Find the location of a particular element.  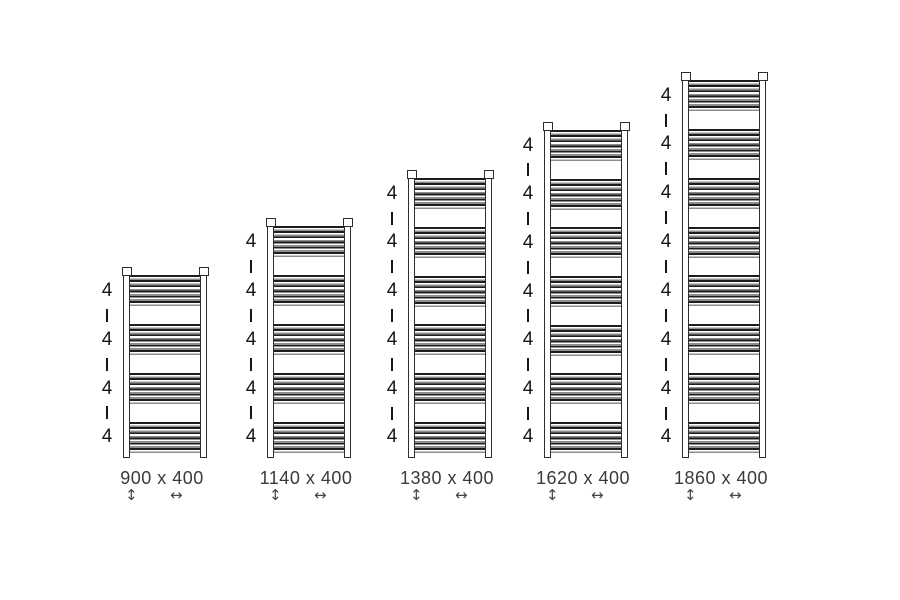

dimension-label: 1380 x 400 is located at coordinates (447, 478).